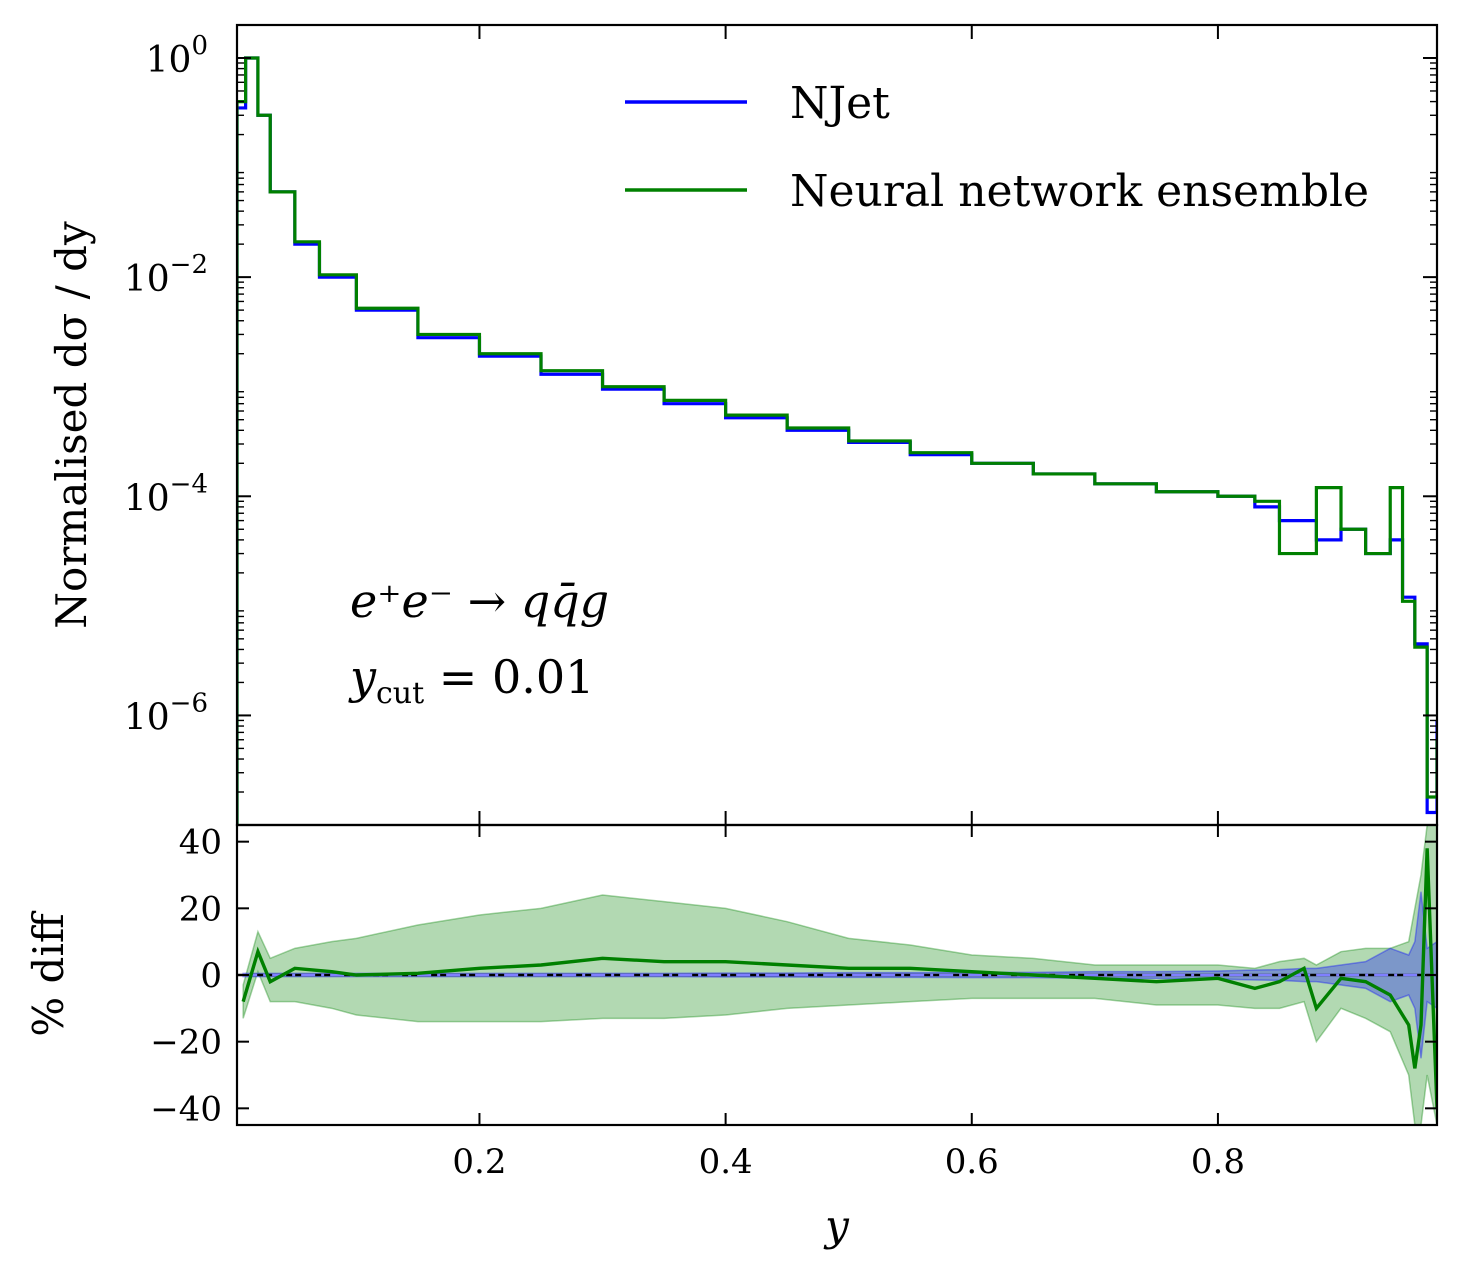  Describe the element at coordinates (840, 103) in the screenshot. I see `legend-label-njet: NJet` at that location.